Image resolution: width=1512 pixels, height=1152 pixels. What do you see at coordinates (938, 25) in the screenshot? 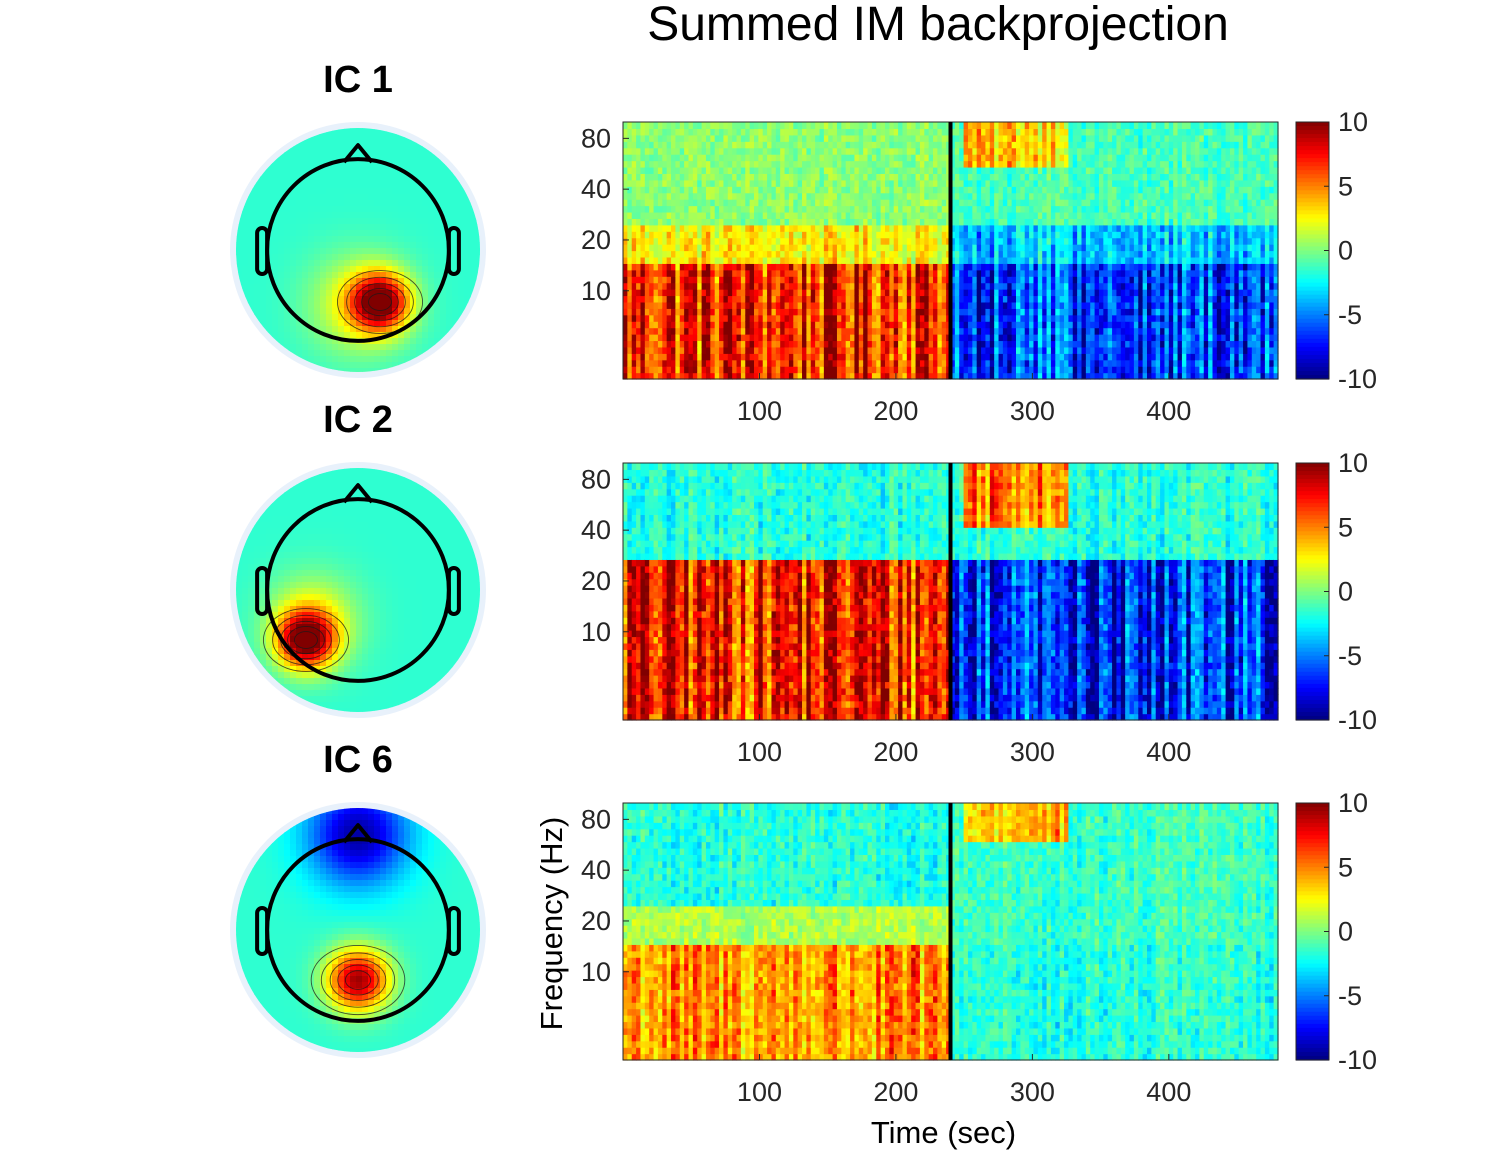
I see `figure-title: Summed IM backprojection` at bounding box center [938, 25].